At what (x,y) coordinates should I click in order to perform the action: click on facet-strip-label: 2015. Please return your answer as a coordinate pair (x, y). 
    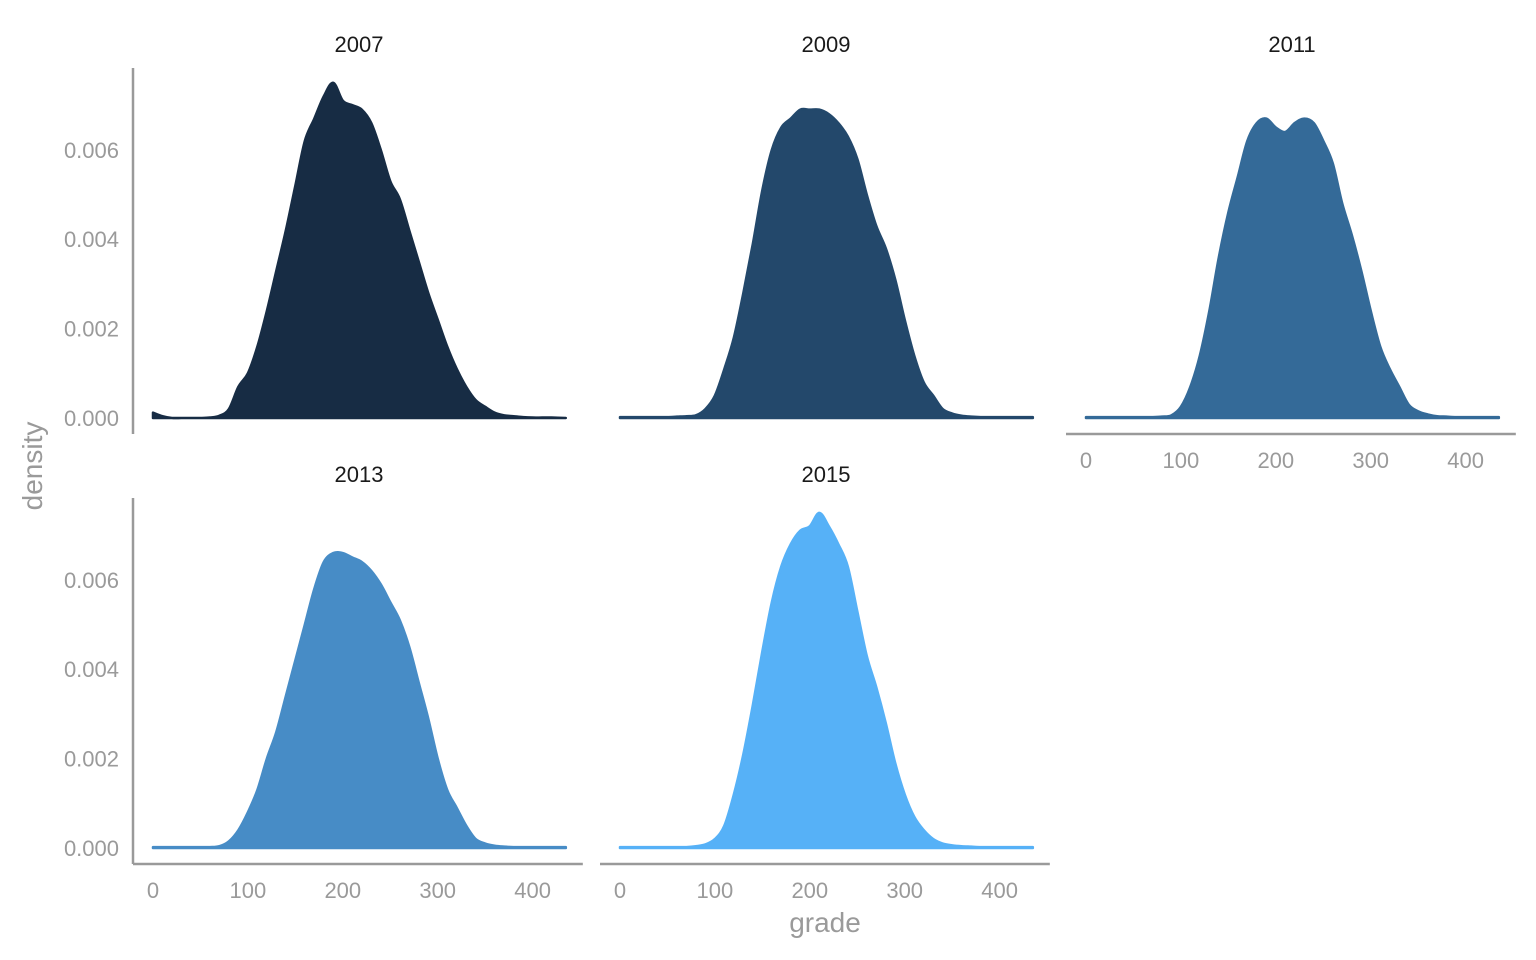
    Looking at the image, I should click on (826, 474).